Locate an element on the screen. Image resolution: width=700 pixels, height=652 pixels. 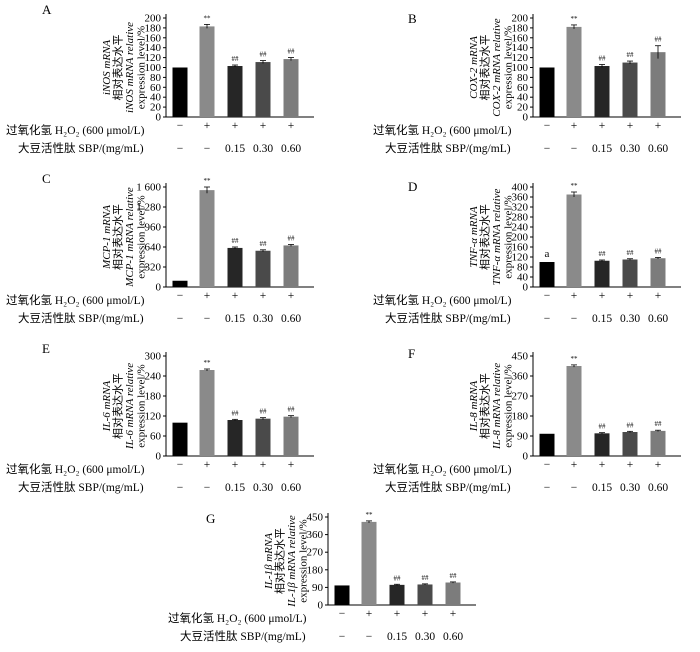
panel-letter: G is located at coordinates (210, 518).